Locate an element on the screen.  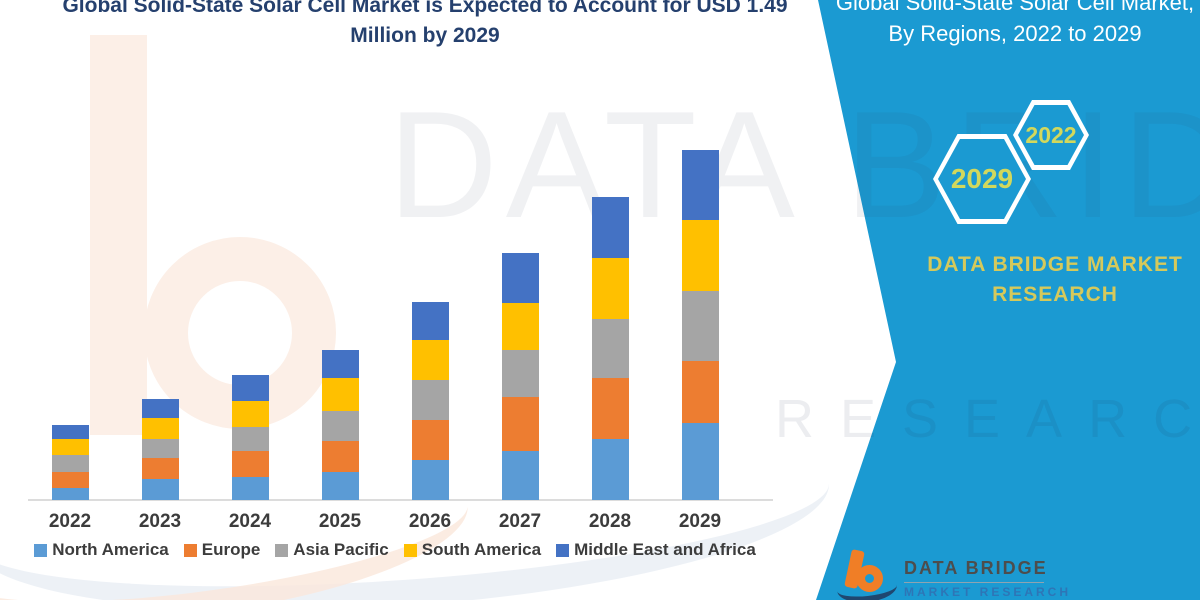
hexagon-2029-label: 2029 is located at coordinates (982, 178).